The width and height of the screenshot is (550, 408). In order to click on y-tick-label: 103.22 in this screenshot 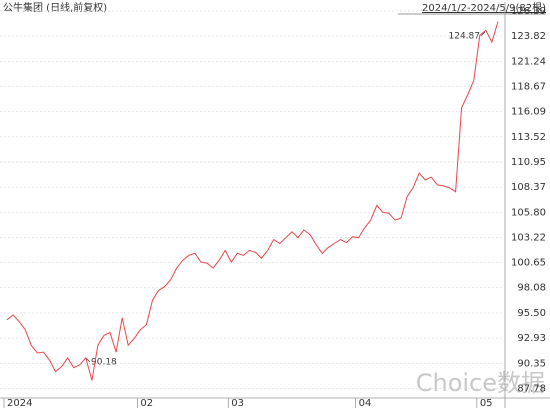, I will do `click(528, 237)`.